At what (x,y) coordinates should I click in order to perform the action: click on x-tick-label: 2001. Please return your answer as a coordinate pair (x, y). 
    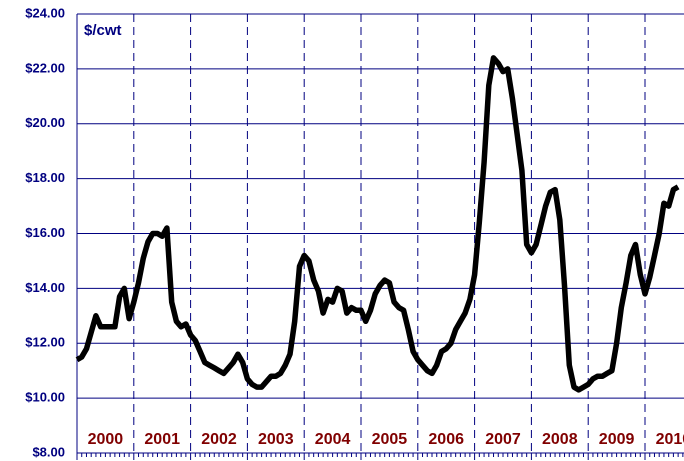
    Looking at the image, I should click on (162, 439).